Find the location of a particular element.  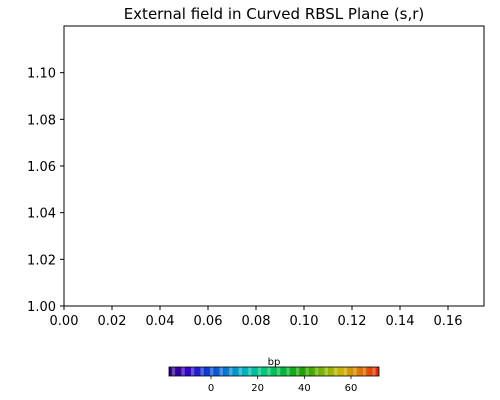

x-tick-label: 0.16 is located at coordinates (448, 321).